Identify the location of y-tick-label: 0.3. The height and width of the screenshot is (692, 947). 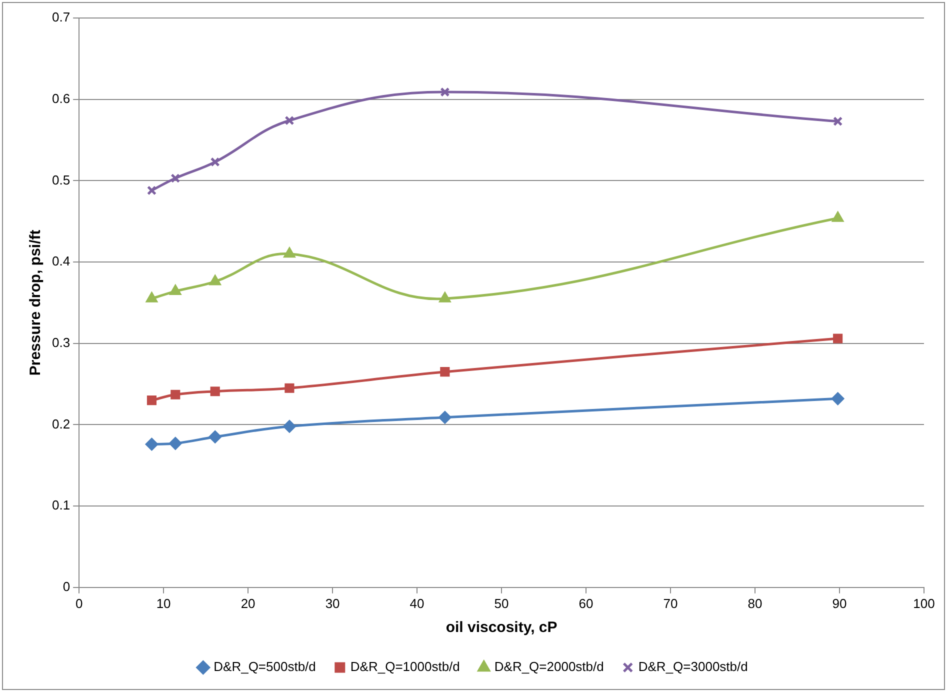
(61, 342).